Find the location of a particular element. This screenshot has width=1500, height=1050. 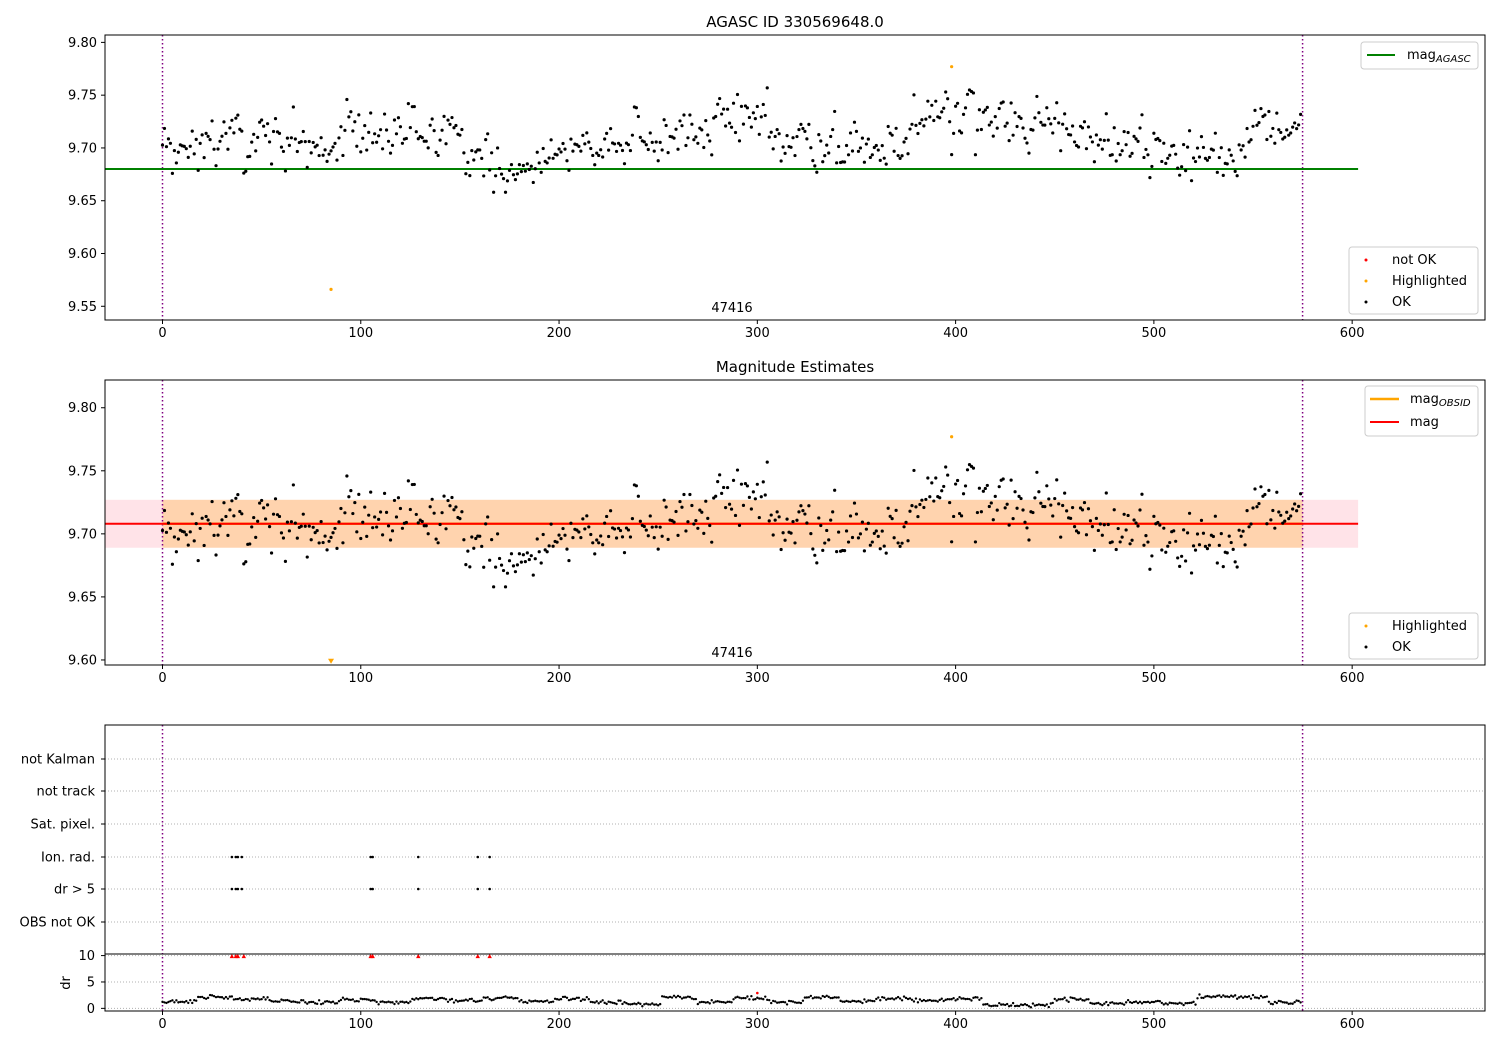

panel2-legend-bottom-box is located at coordinates (1413, 636).